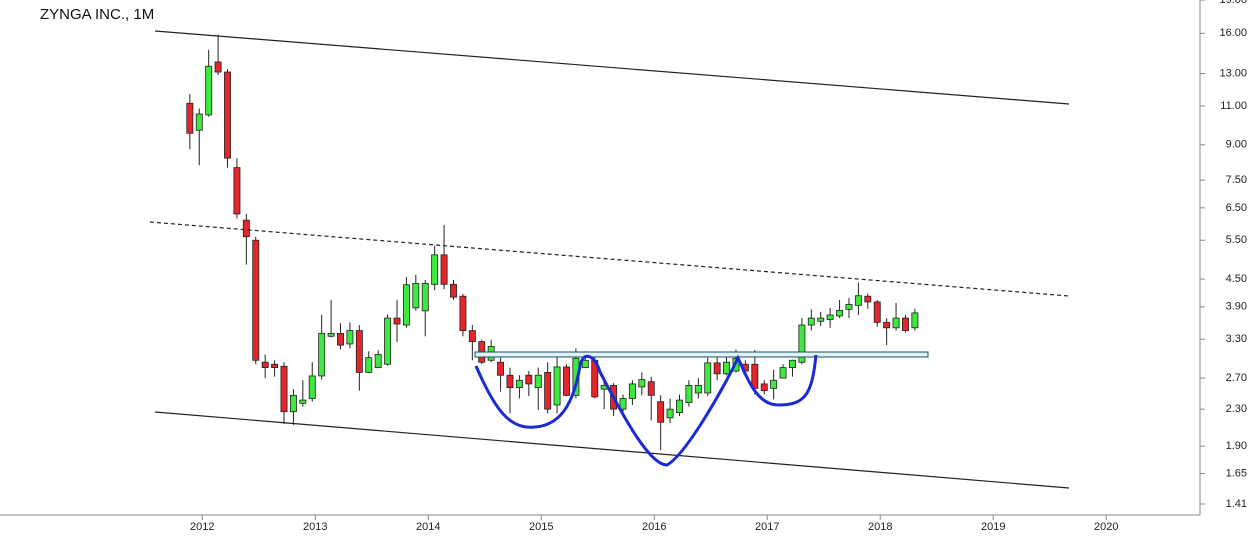 This screenshot has width=1254, height=538. What do you see at coordinates (1106, 527) in the screenshot?
I see `x-tick-label: 2020` at bounding box center [1106, 527].